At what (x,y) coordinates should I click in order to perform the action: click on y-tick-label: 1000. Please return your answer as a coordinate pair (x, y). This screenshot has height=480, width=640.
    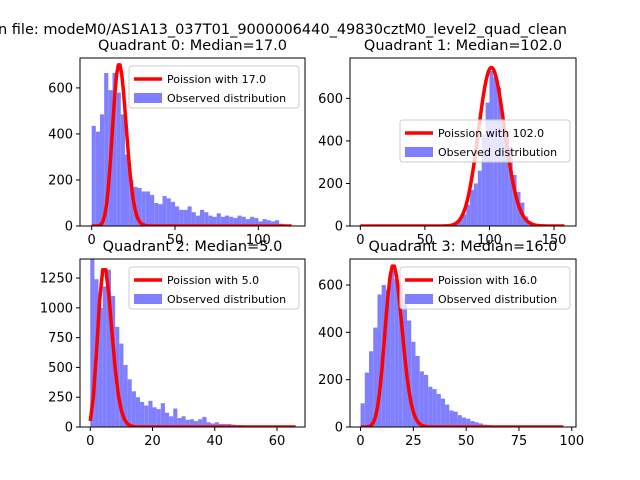
    Looking at the image, I should click on (56, 308).